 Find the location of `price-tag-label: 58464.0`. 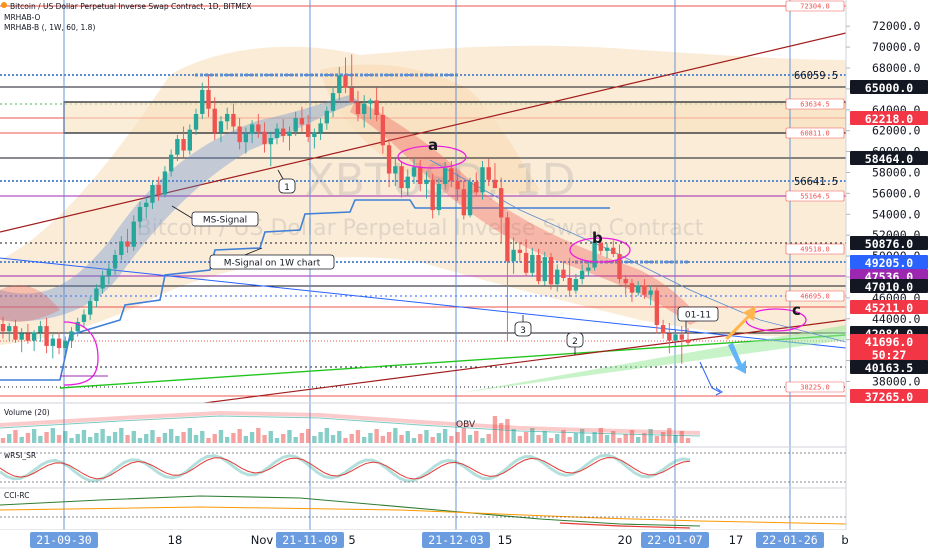

price-tag-label: 58464.0 is located at coordinates (889, 159).